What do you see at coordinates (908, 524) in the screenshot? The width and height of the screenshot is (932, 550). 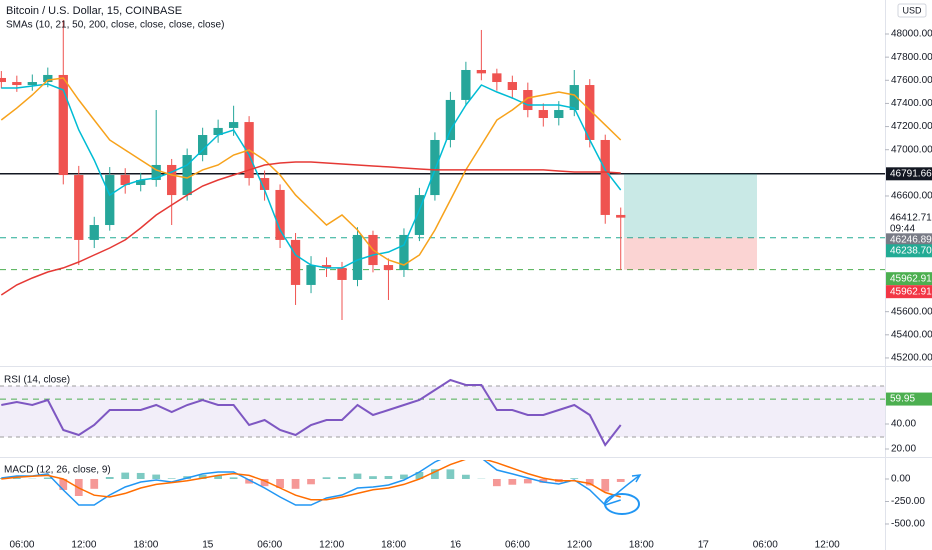 I see `y-tick-label: -500.00` at bounding box center [908, 524].